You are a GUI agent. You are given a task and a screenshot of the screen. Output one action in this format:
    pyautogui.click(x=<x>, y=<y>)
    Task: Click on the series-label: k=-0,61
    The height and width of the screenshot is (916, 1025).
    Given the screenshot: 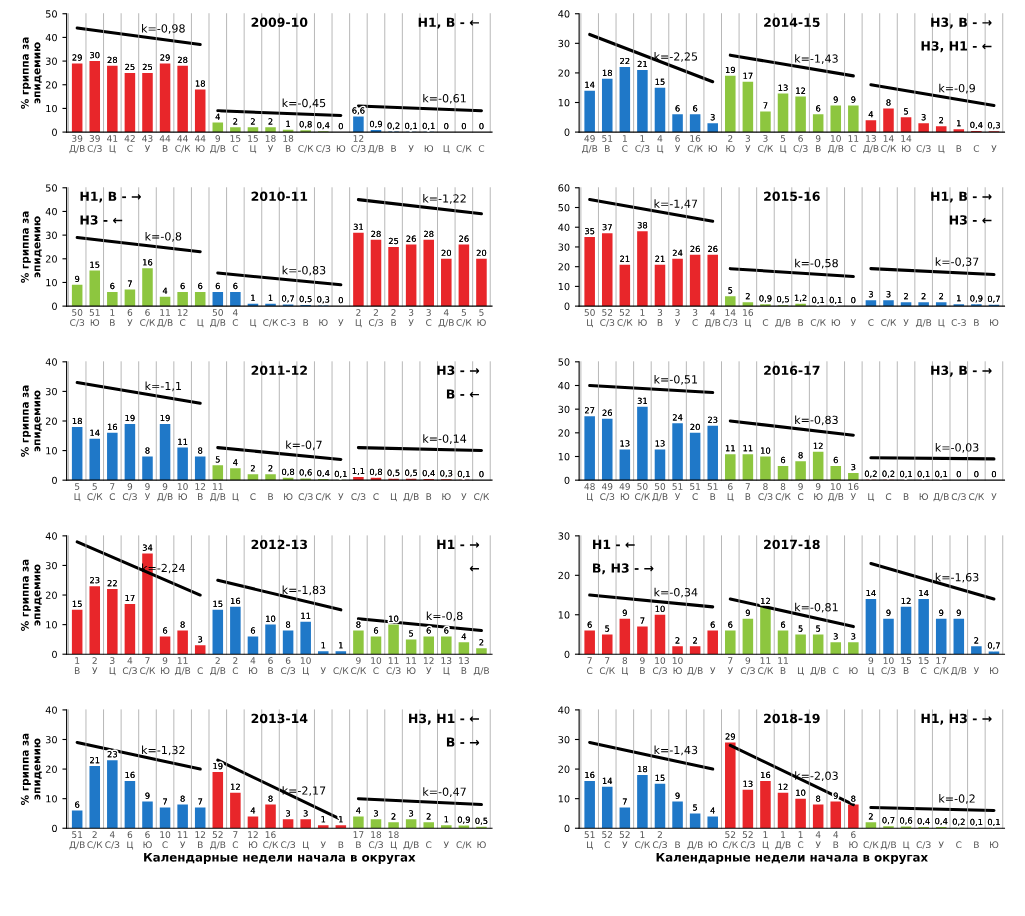 What is the action you would take?
    pyautogui.click(x=444, y=98)
    